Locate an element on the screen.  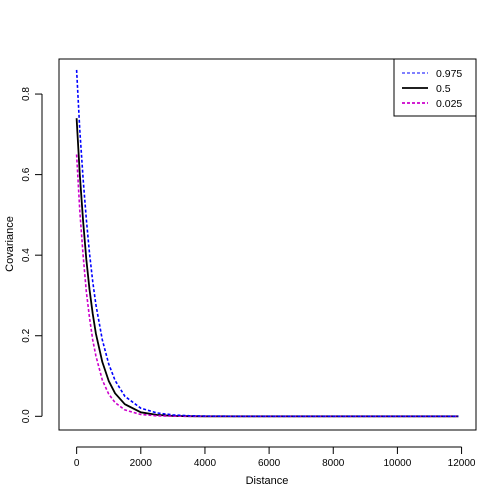
x-tick-label: 10000 is located at coordinates (398, 463).